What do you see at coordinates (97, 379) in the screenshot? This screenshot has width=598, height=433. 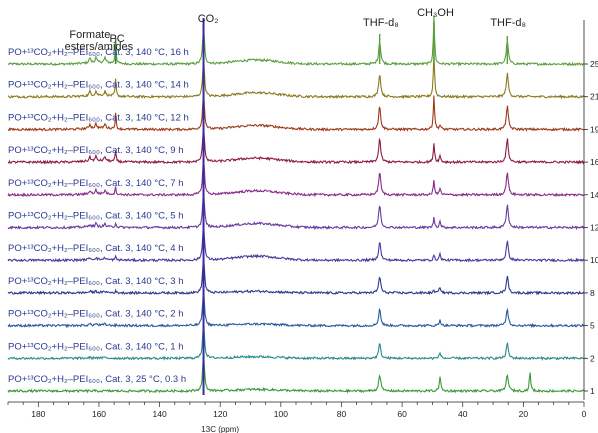 I see `series-label: PO+¹³CO₂+H₂–PEI₆₀₀, Cat. 3, 25 °C, 0.3 h` at bounding box center [97, 379].